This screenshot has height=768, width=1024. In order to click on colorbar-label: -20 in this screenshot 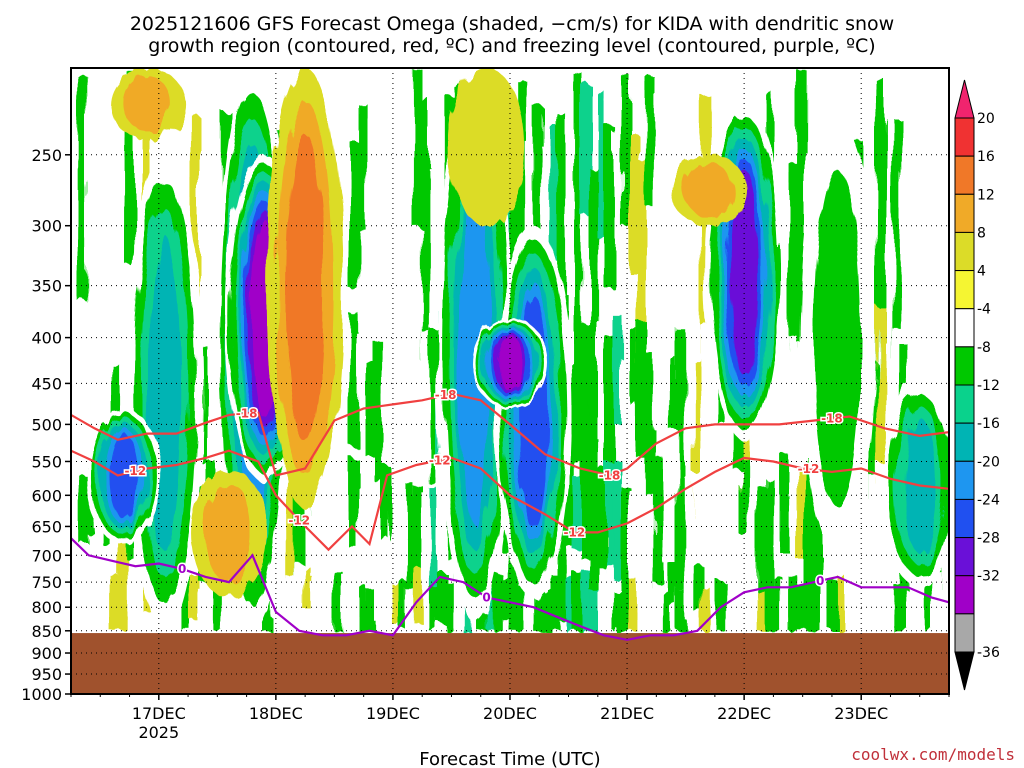, I will do `click(988, 462)`.